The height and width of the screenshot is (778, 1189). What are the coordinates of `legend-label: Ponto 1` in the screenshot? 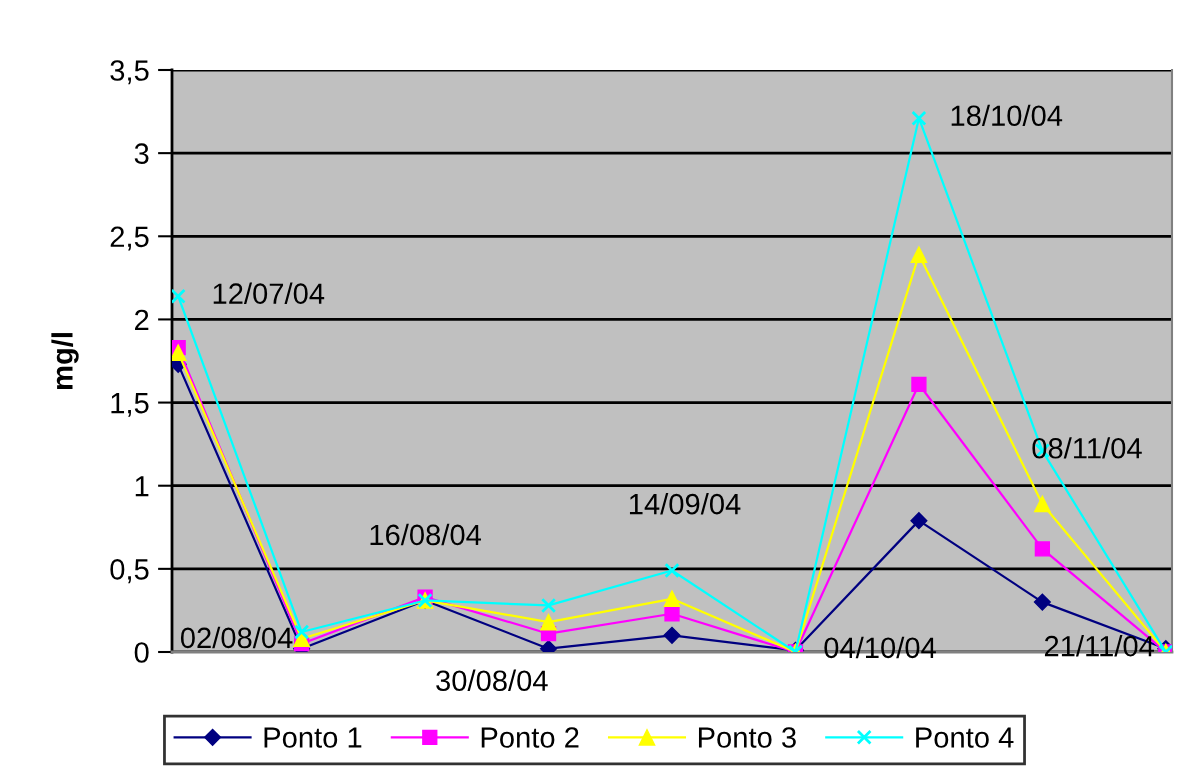 It's located at (313, 737).